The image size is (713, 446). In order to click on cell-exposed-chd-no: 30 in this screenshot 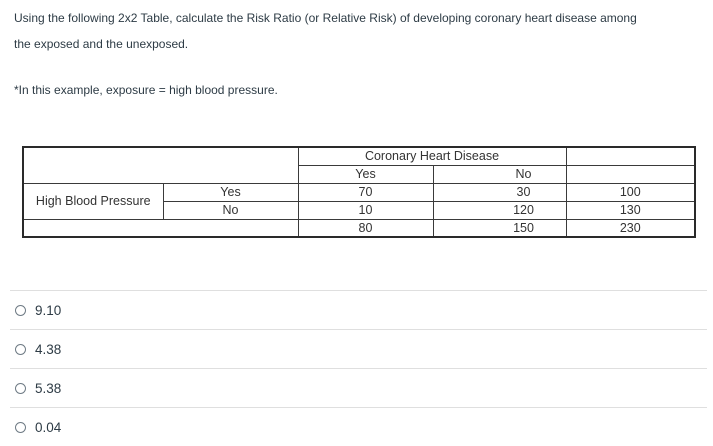, I will do `click(499, 192)`.